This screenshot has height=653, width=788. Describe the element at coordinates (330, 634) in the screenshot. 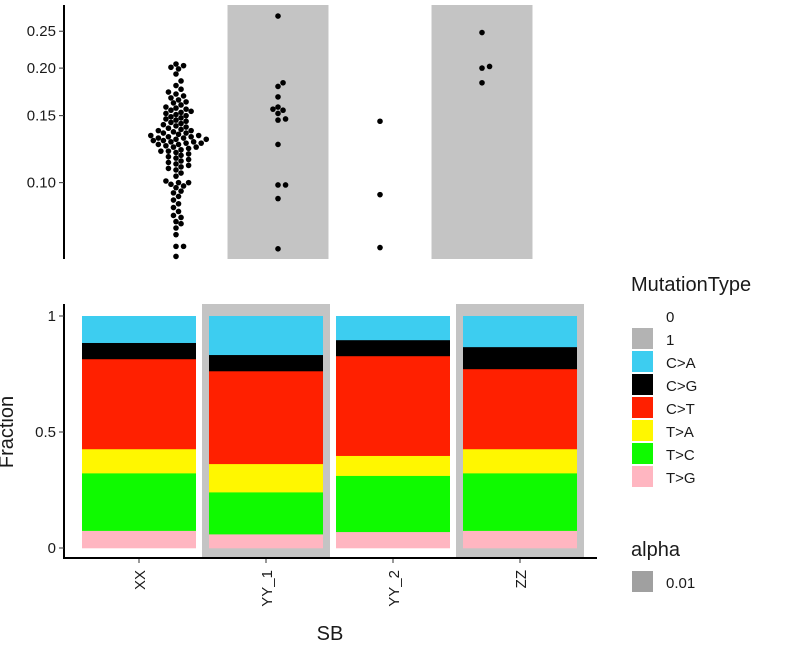

I see `x-axis-title: SB` at that location.